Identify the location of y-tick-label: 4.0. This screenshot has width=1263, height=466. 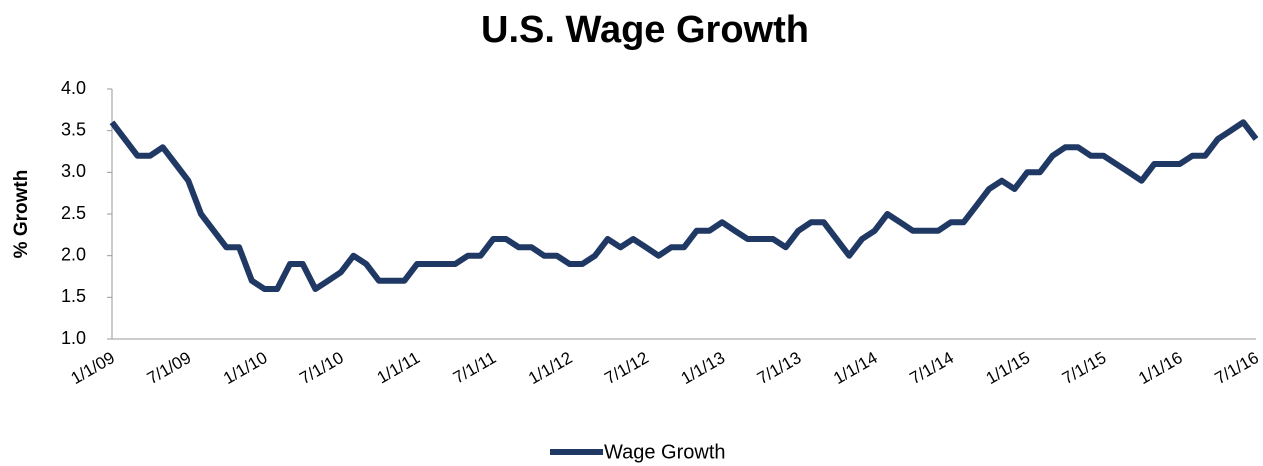
(73, 88).